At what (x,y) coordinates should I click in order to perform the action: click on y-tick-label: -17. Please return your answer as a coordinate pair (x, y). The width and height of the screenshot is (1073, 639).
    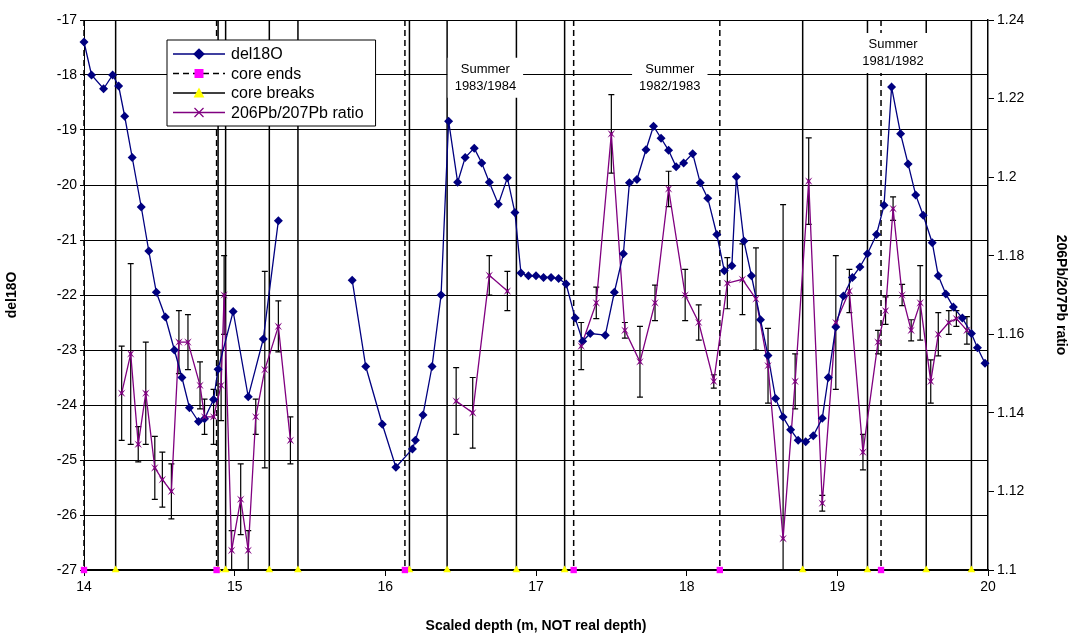
    Looking at the image, I should click on (67, 18).